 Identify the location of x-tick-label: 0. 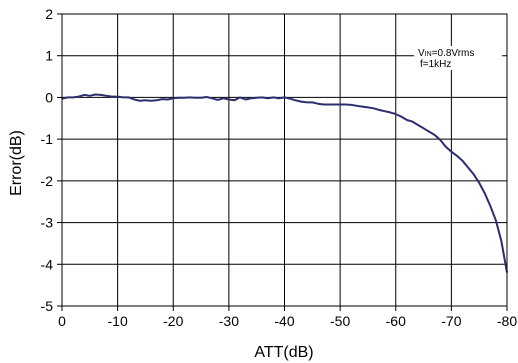
(62, 321).